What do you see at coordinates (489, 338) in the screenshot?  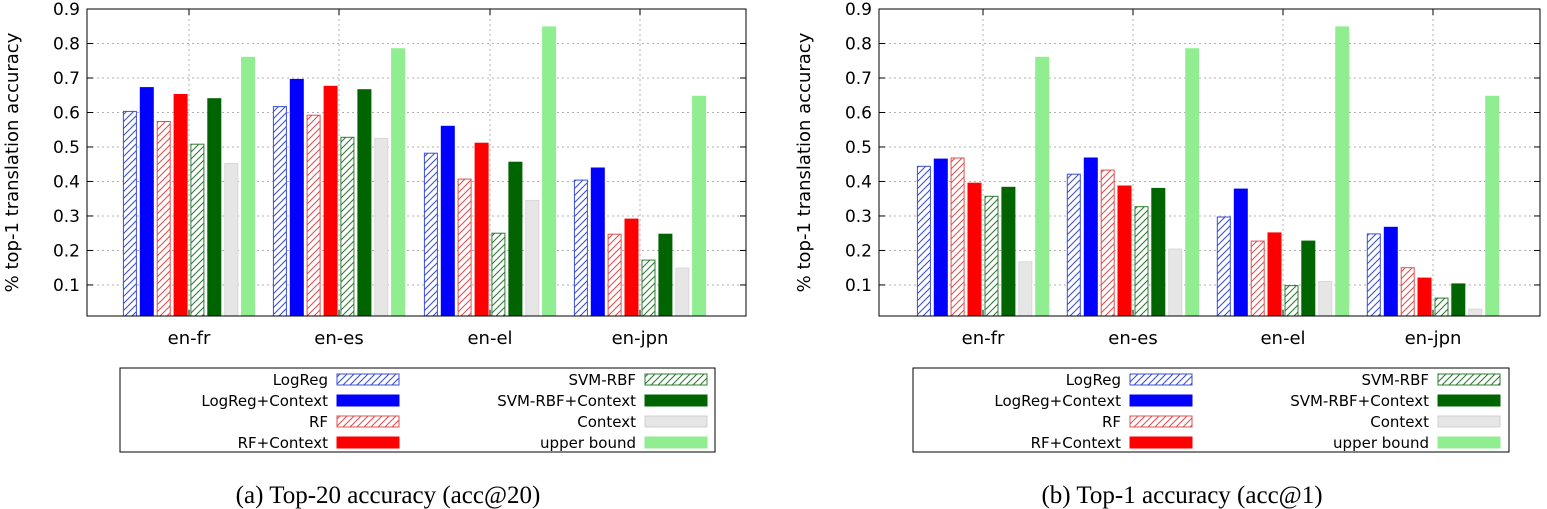 I see `x-category-label: en-el` at bounding box center [489, 338].